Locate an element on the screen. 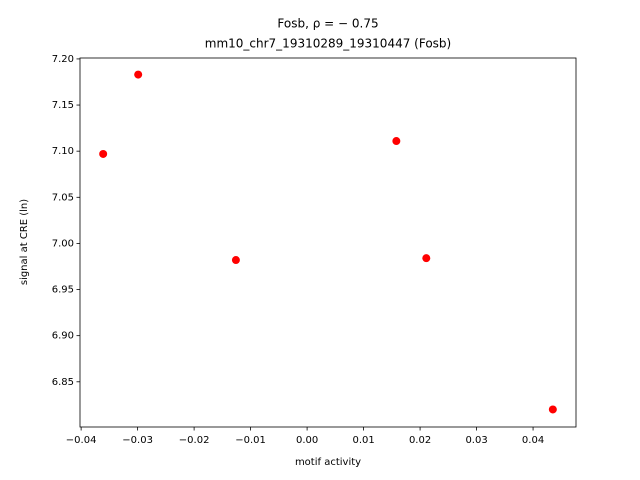 The width and height of the screenshot is (640, 480). x-tick-label: −0.01 is located at coordinates (250, 440).